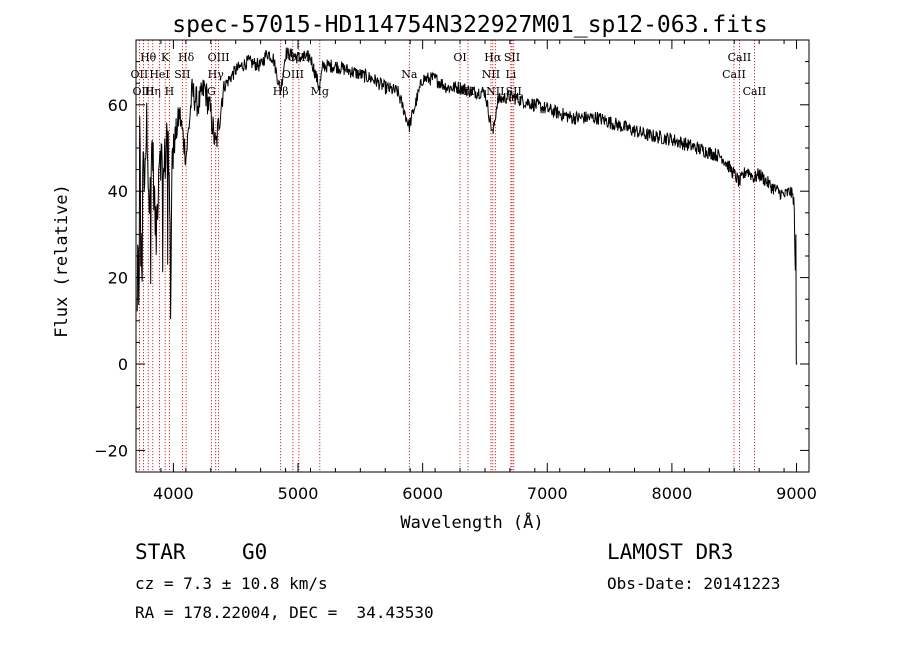 The height and width of the screenshot is (649, 900). Describe the element at coordinates (231, 583) in the screenshot. I see `redshift-cz: cz = 7.3 ± 10.8 km/s` at that location.